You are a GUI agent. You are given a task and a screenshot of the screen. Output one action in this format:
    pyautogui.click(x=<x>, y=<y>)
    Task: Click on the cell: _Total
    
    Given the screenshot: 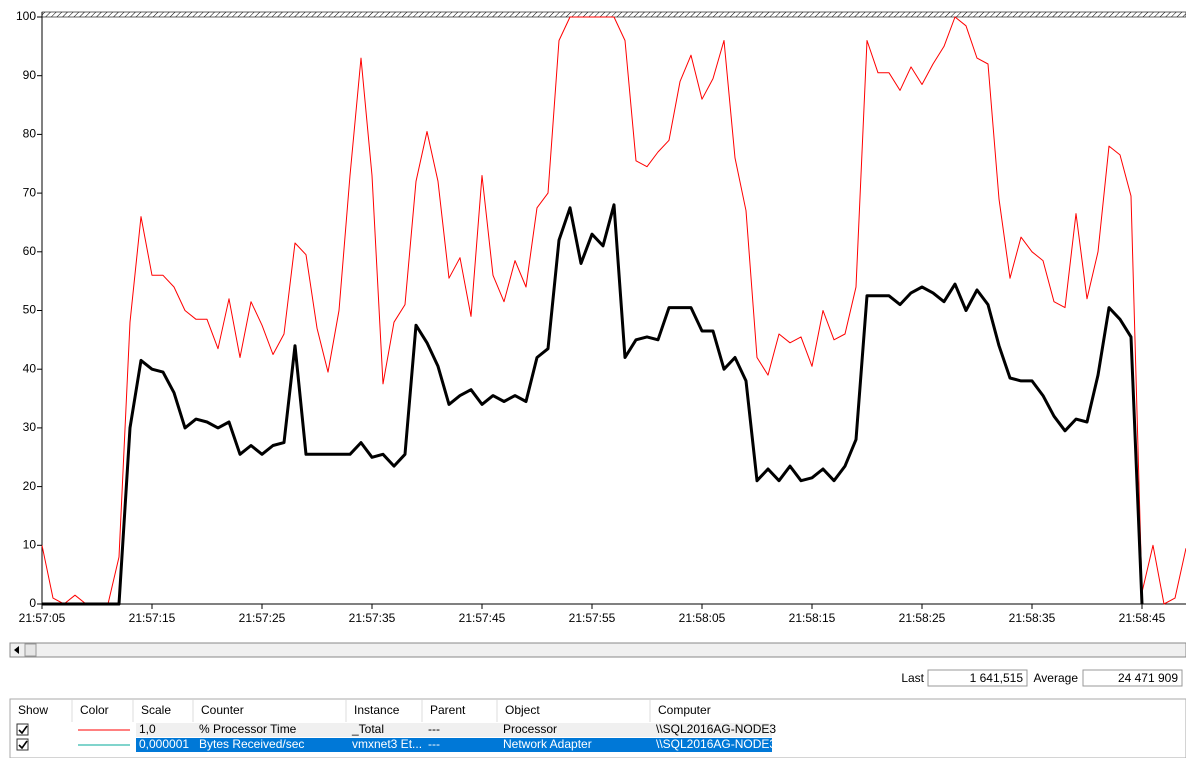 What is the action you would take?
    pyautogui.click(x=367, y=729)
    